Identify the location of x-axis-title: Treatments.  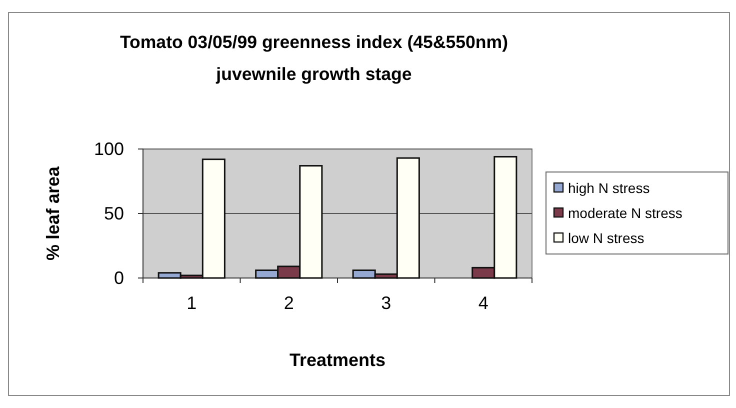
(337, 360).